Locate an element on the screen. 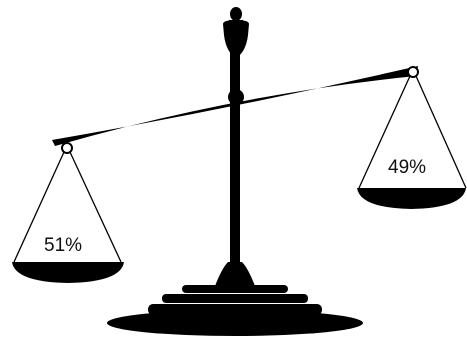 The image size is (467, 345). right-hook-ring is located at coordinates (413, 72).